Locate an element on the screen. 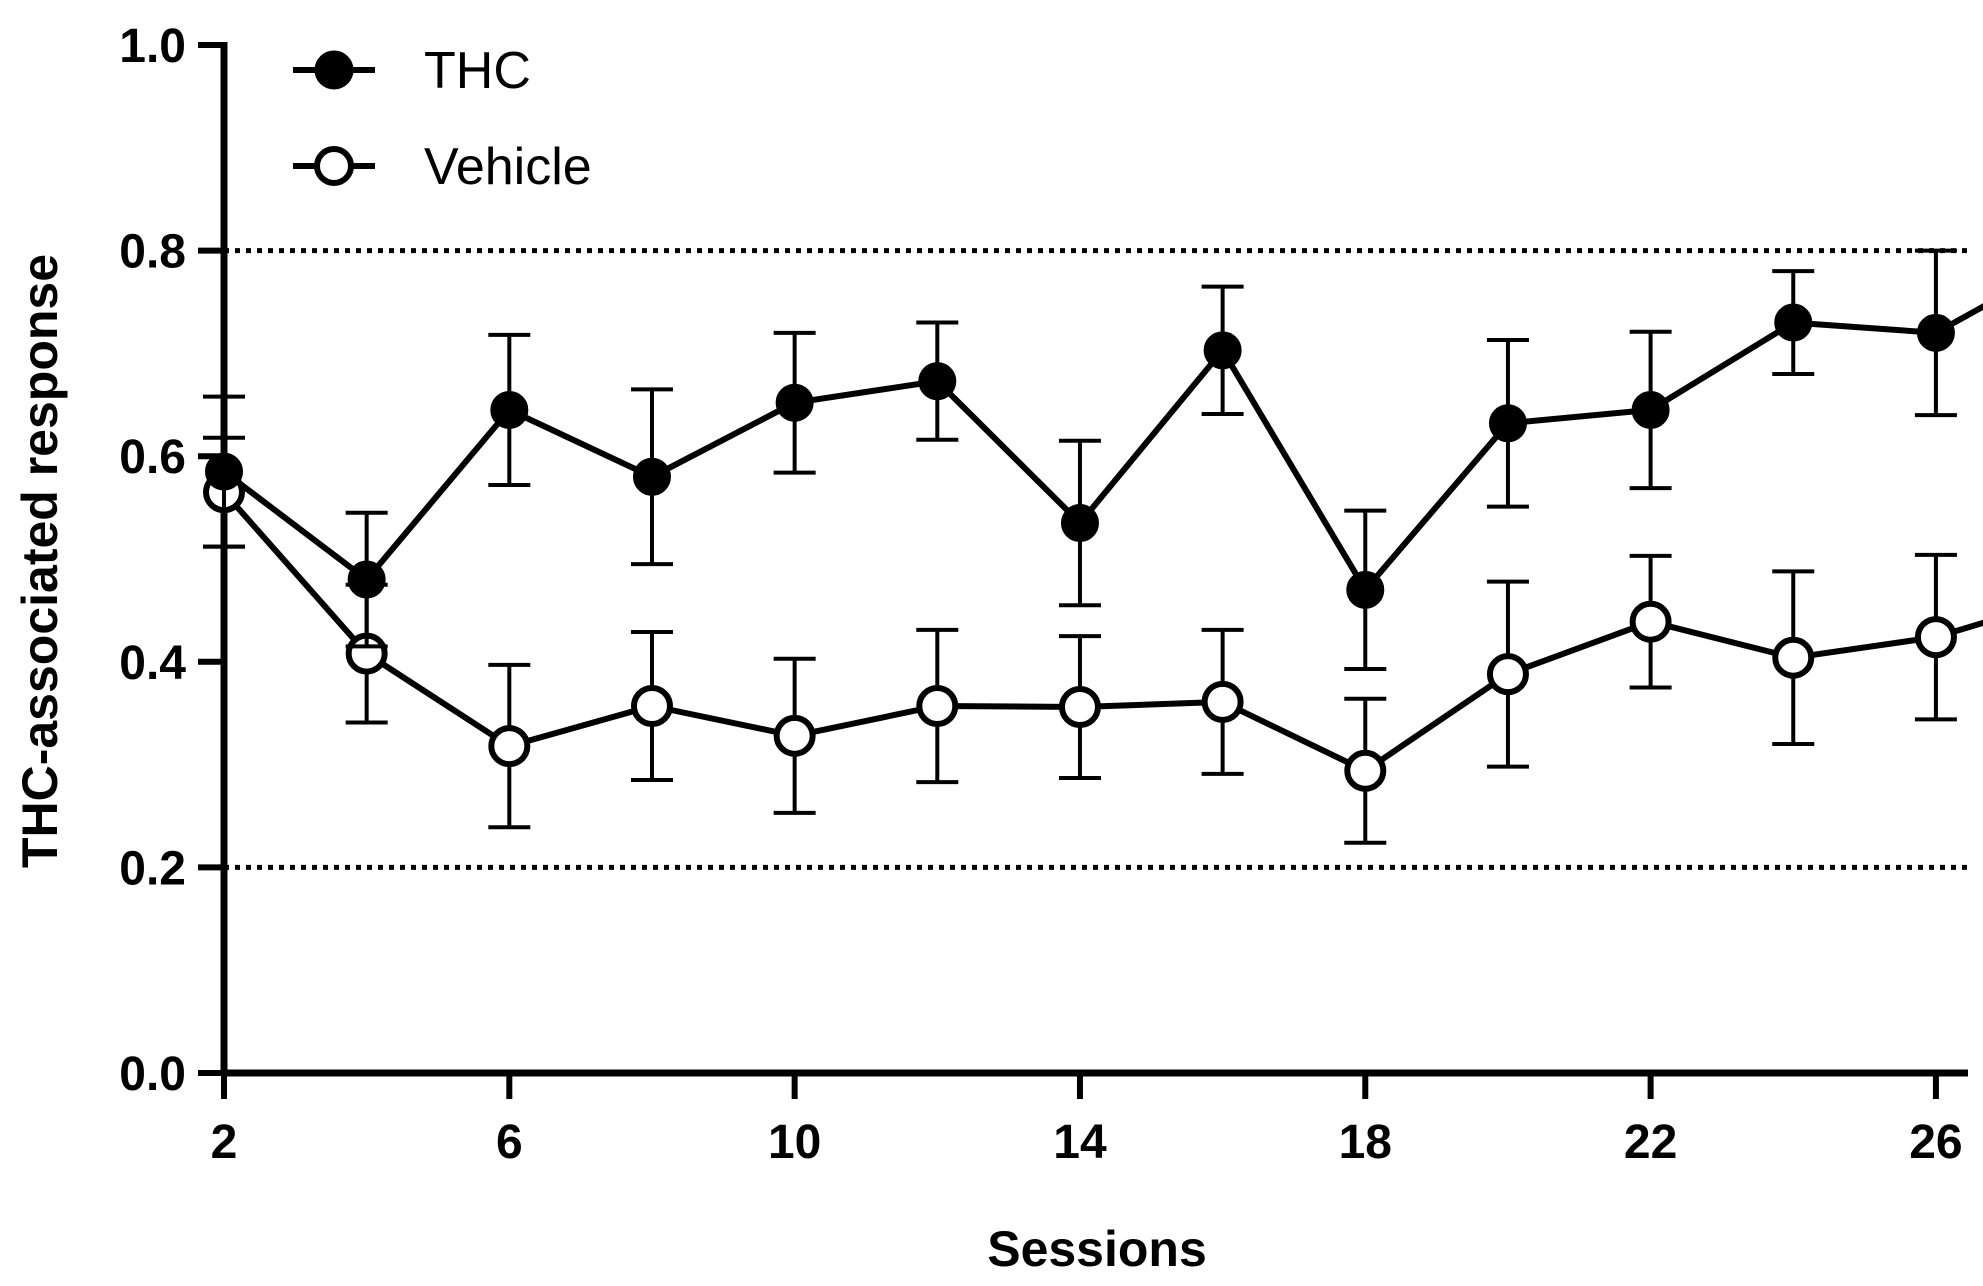  x-axis-title: Sessions is located at coordinates (1097, 1249).